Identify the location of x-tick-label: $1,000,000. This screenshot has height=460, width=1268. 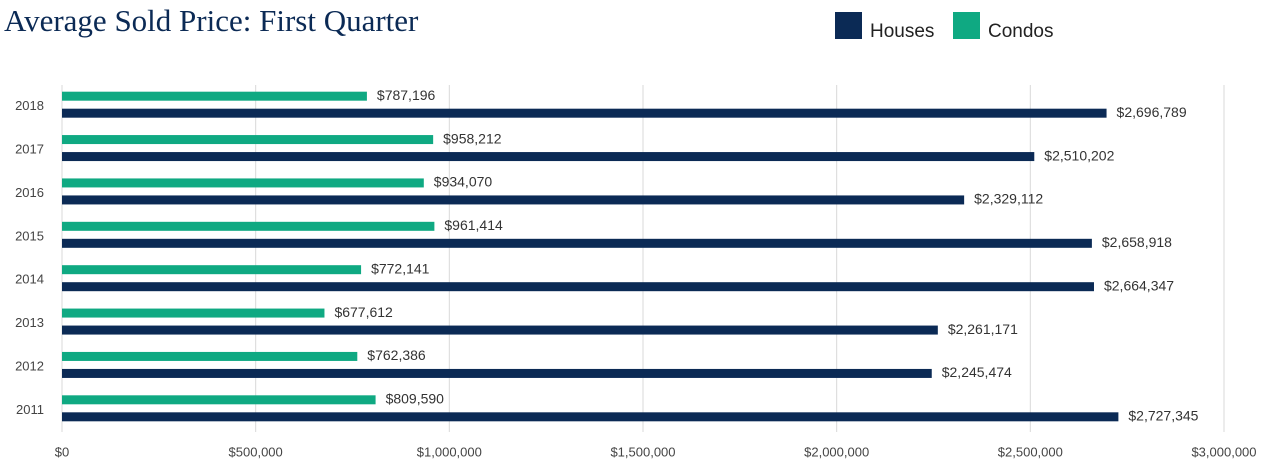
(449, 451).